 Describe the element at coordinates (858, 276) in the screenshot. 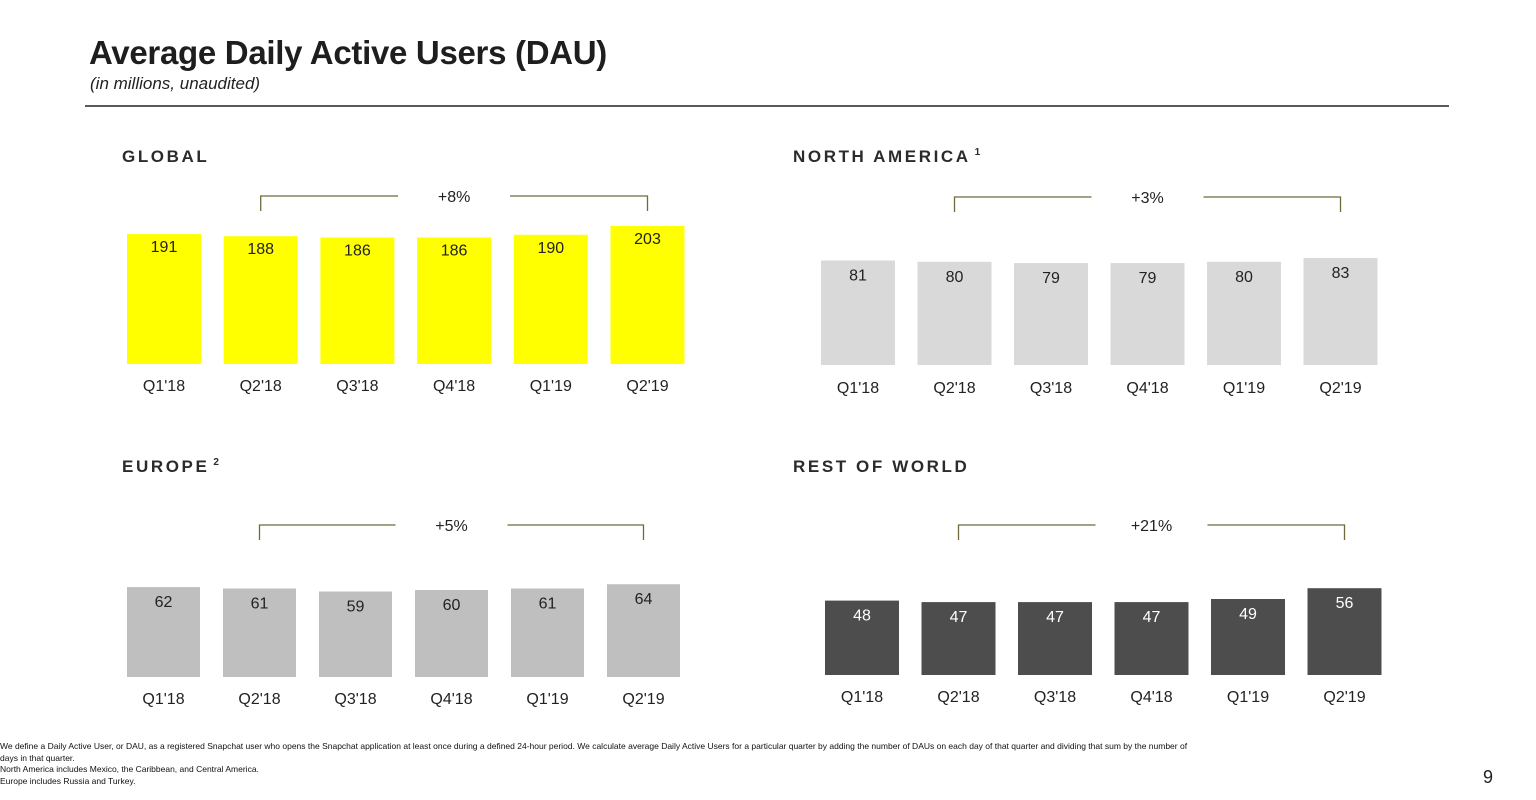

I see `bar-value-label: 81` at that location.